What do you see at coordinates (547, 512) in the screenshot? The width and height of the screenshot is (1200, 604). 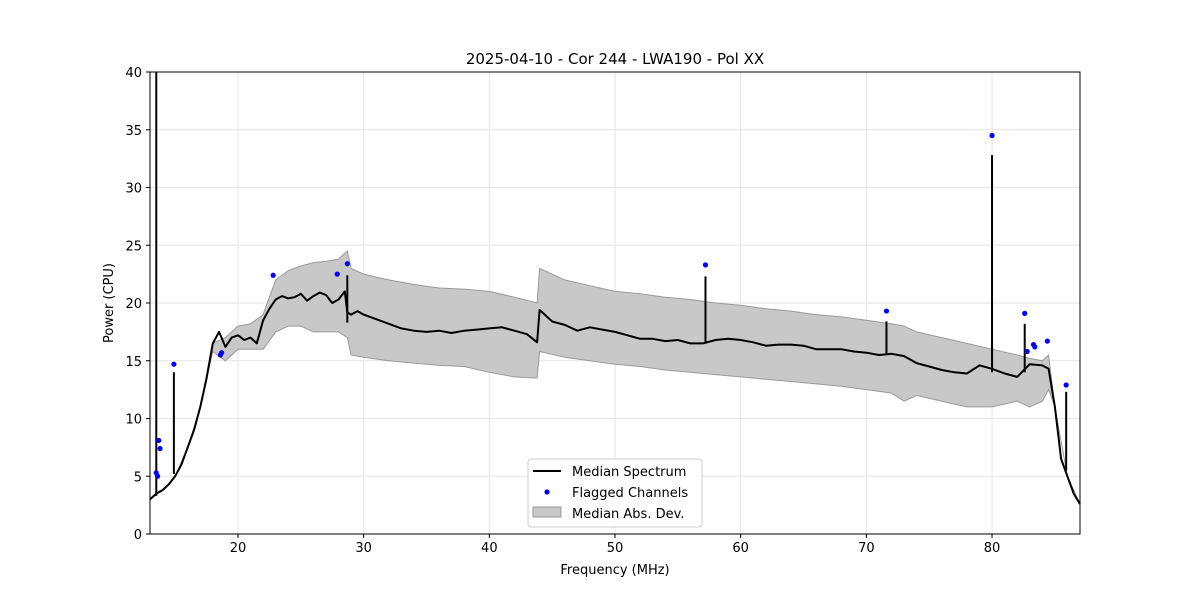 I see `legend-mad-swatch` at bounding box center [547, 512].